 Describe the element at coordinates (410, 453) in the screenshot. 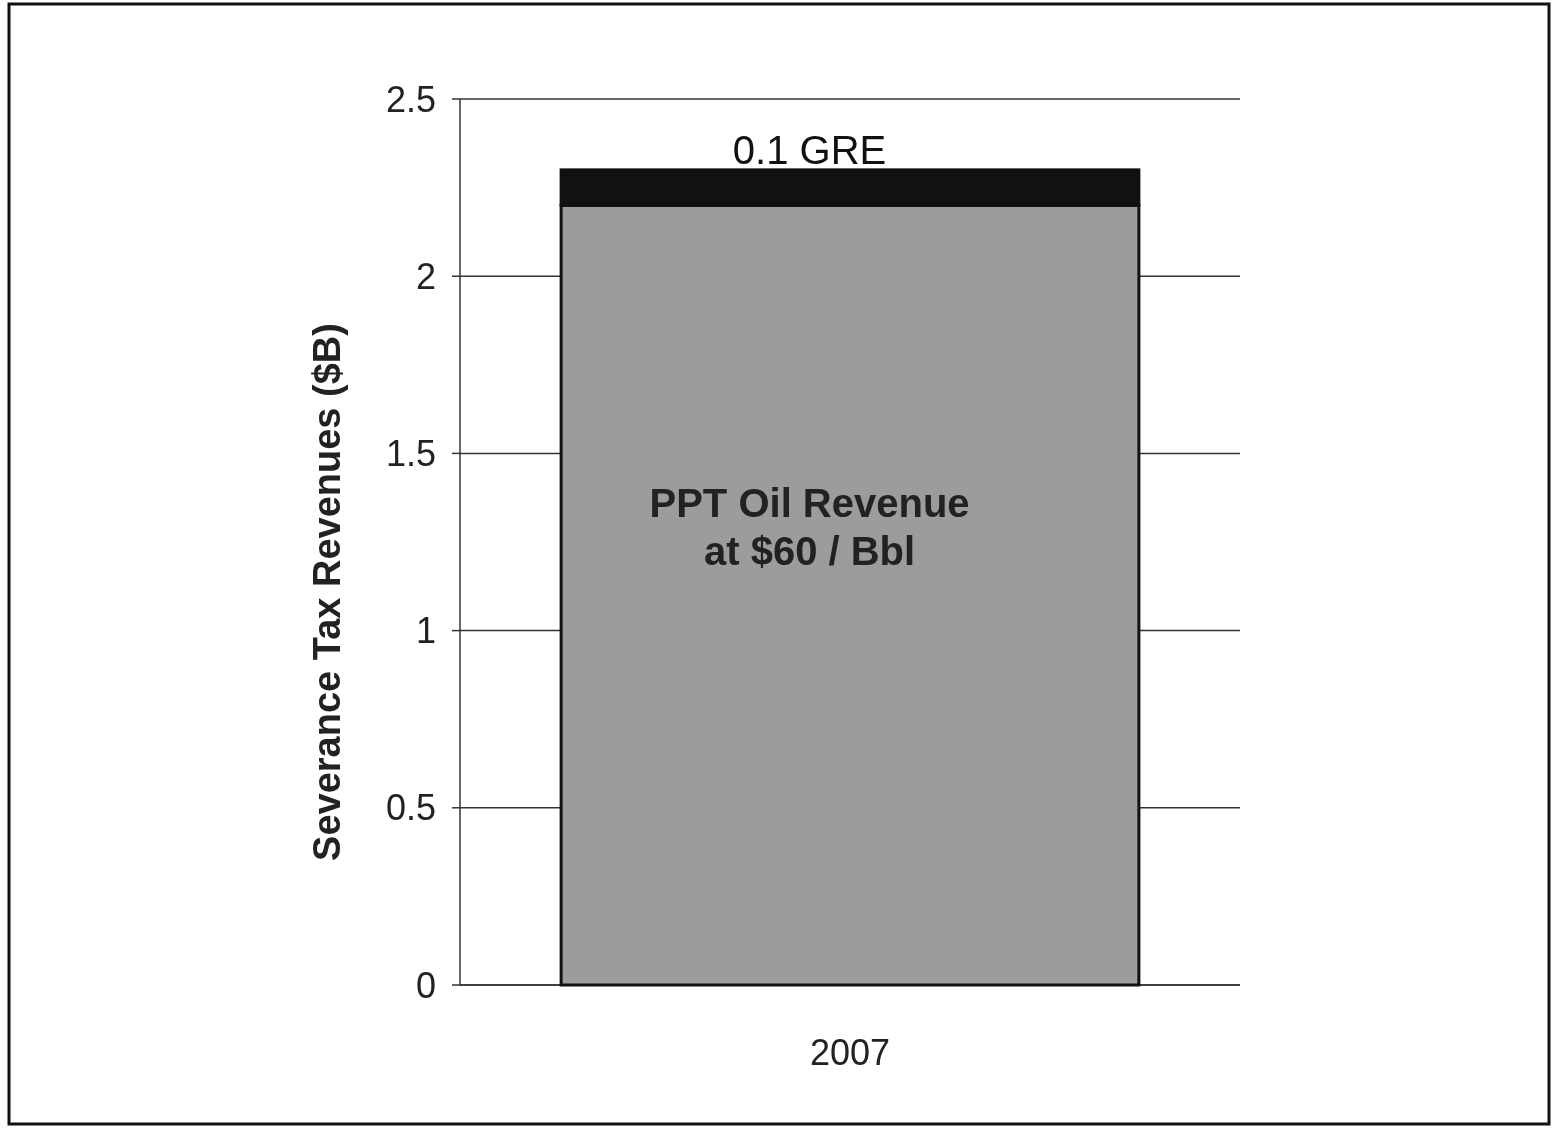

I see `y-tick-label: 1.5` at that location.